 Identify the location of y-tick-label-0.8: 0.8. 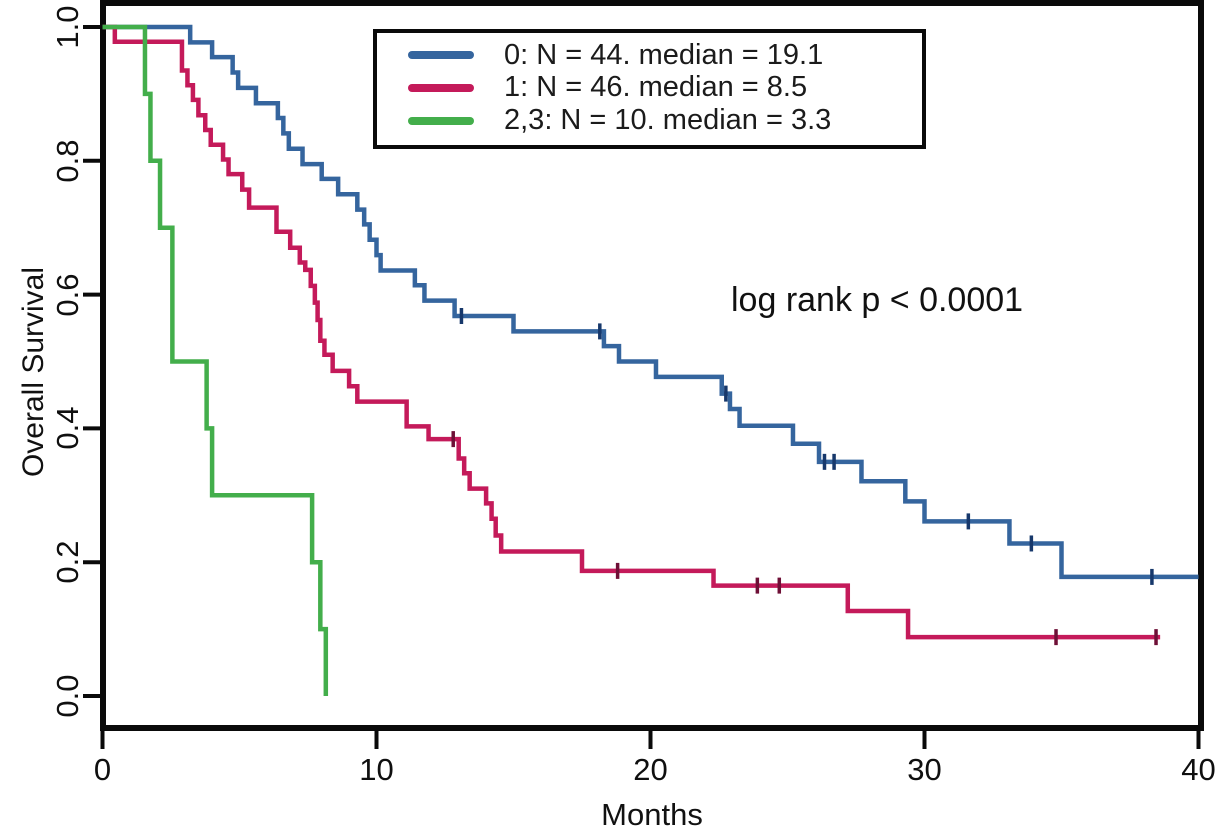
(67, 161).